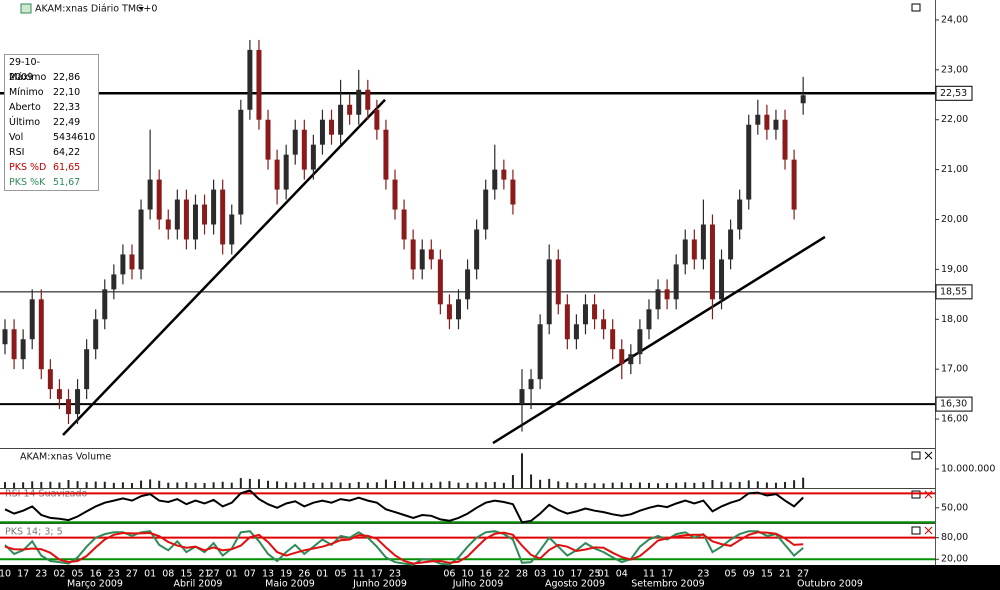  Describe the element at coordinates (96, 9) in the screenshot. I see `chart-title: AKAM:xnas Diário TMG+0` at that location.